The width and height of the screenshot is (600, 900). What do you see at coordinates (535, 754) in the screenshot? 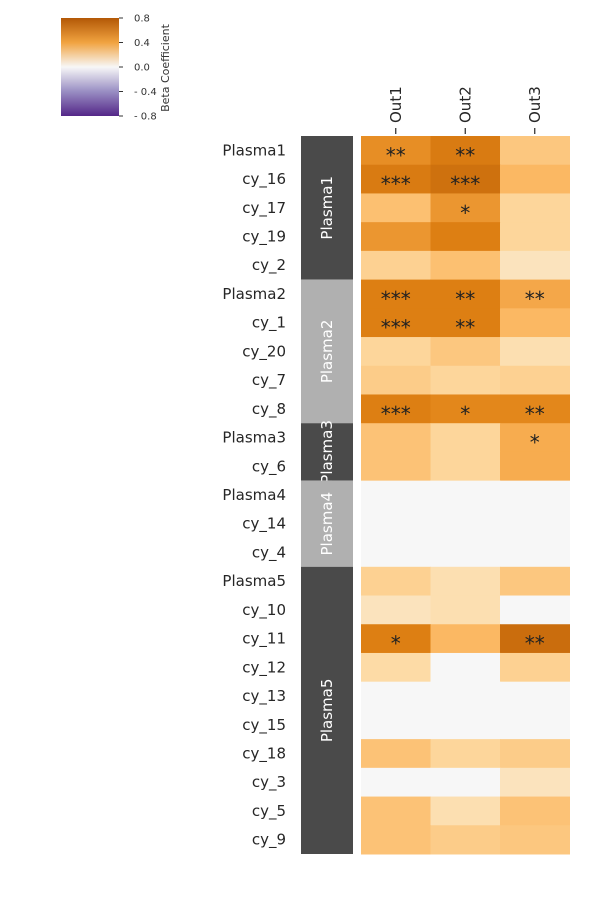
I see `heatmap-cell-cy-18-out3` at bounding box center [535, 754].